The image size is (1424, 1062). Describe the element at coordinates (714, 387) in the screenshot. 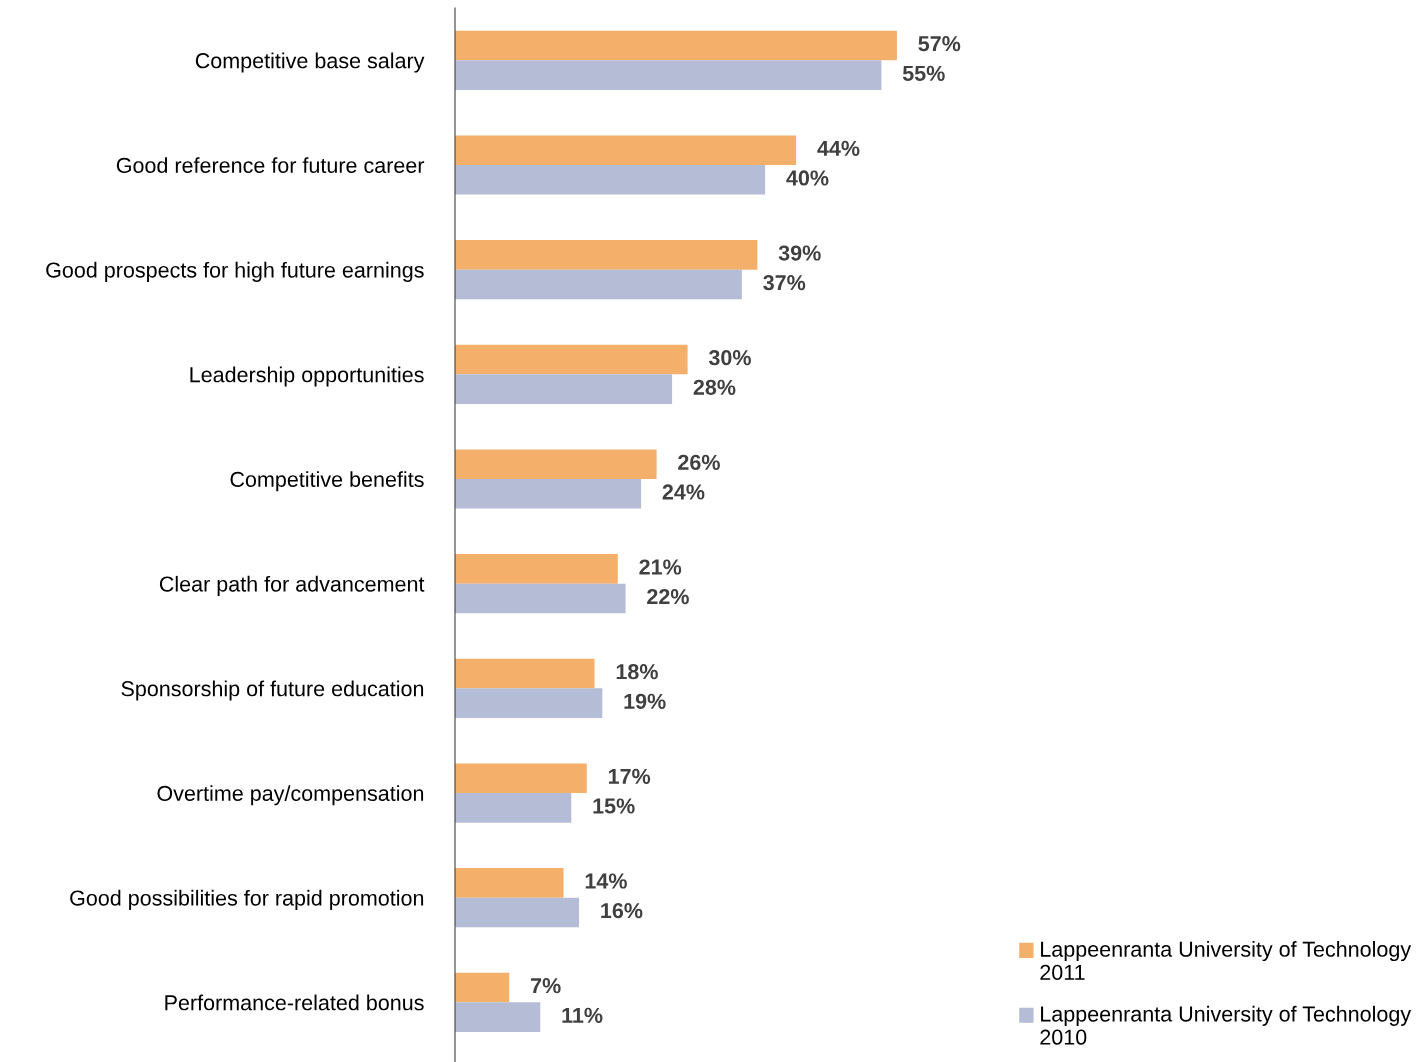

I see `data-label: 28%` at that location.